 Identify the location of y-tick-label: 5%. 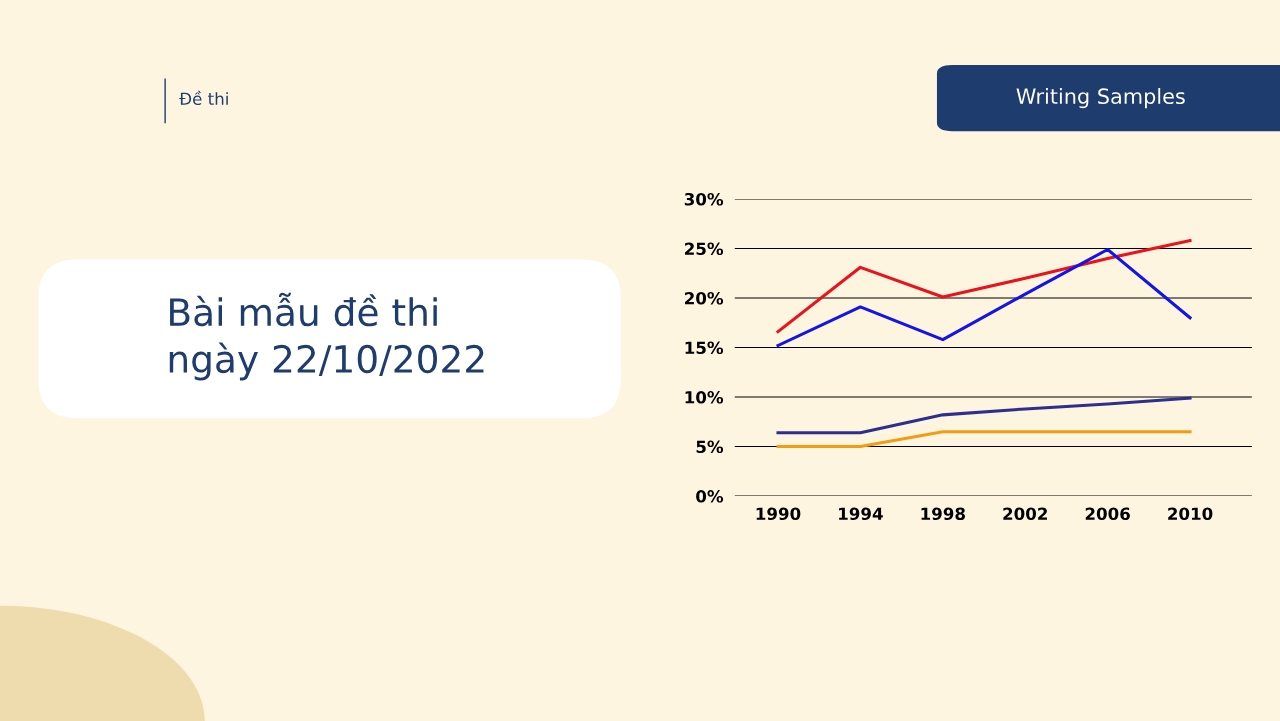
(710, 447).